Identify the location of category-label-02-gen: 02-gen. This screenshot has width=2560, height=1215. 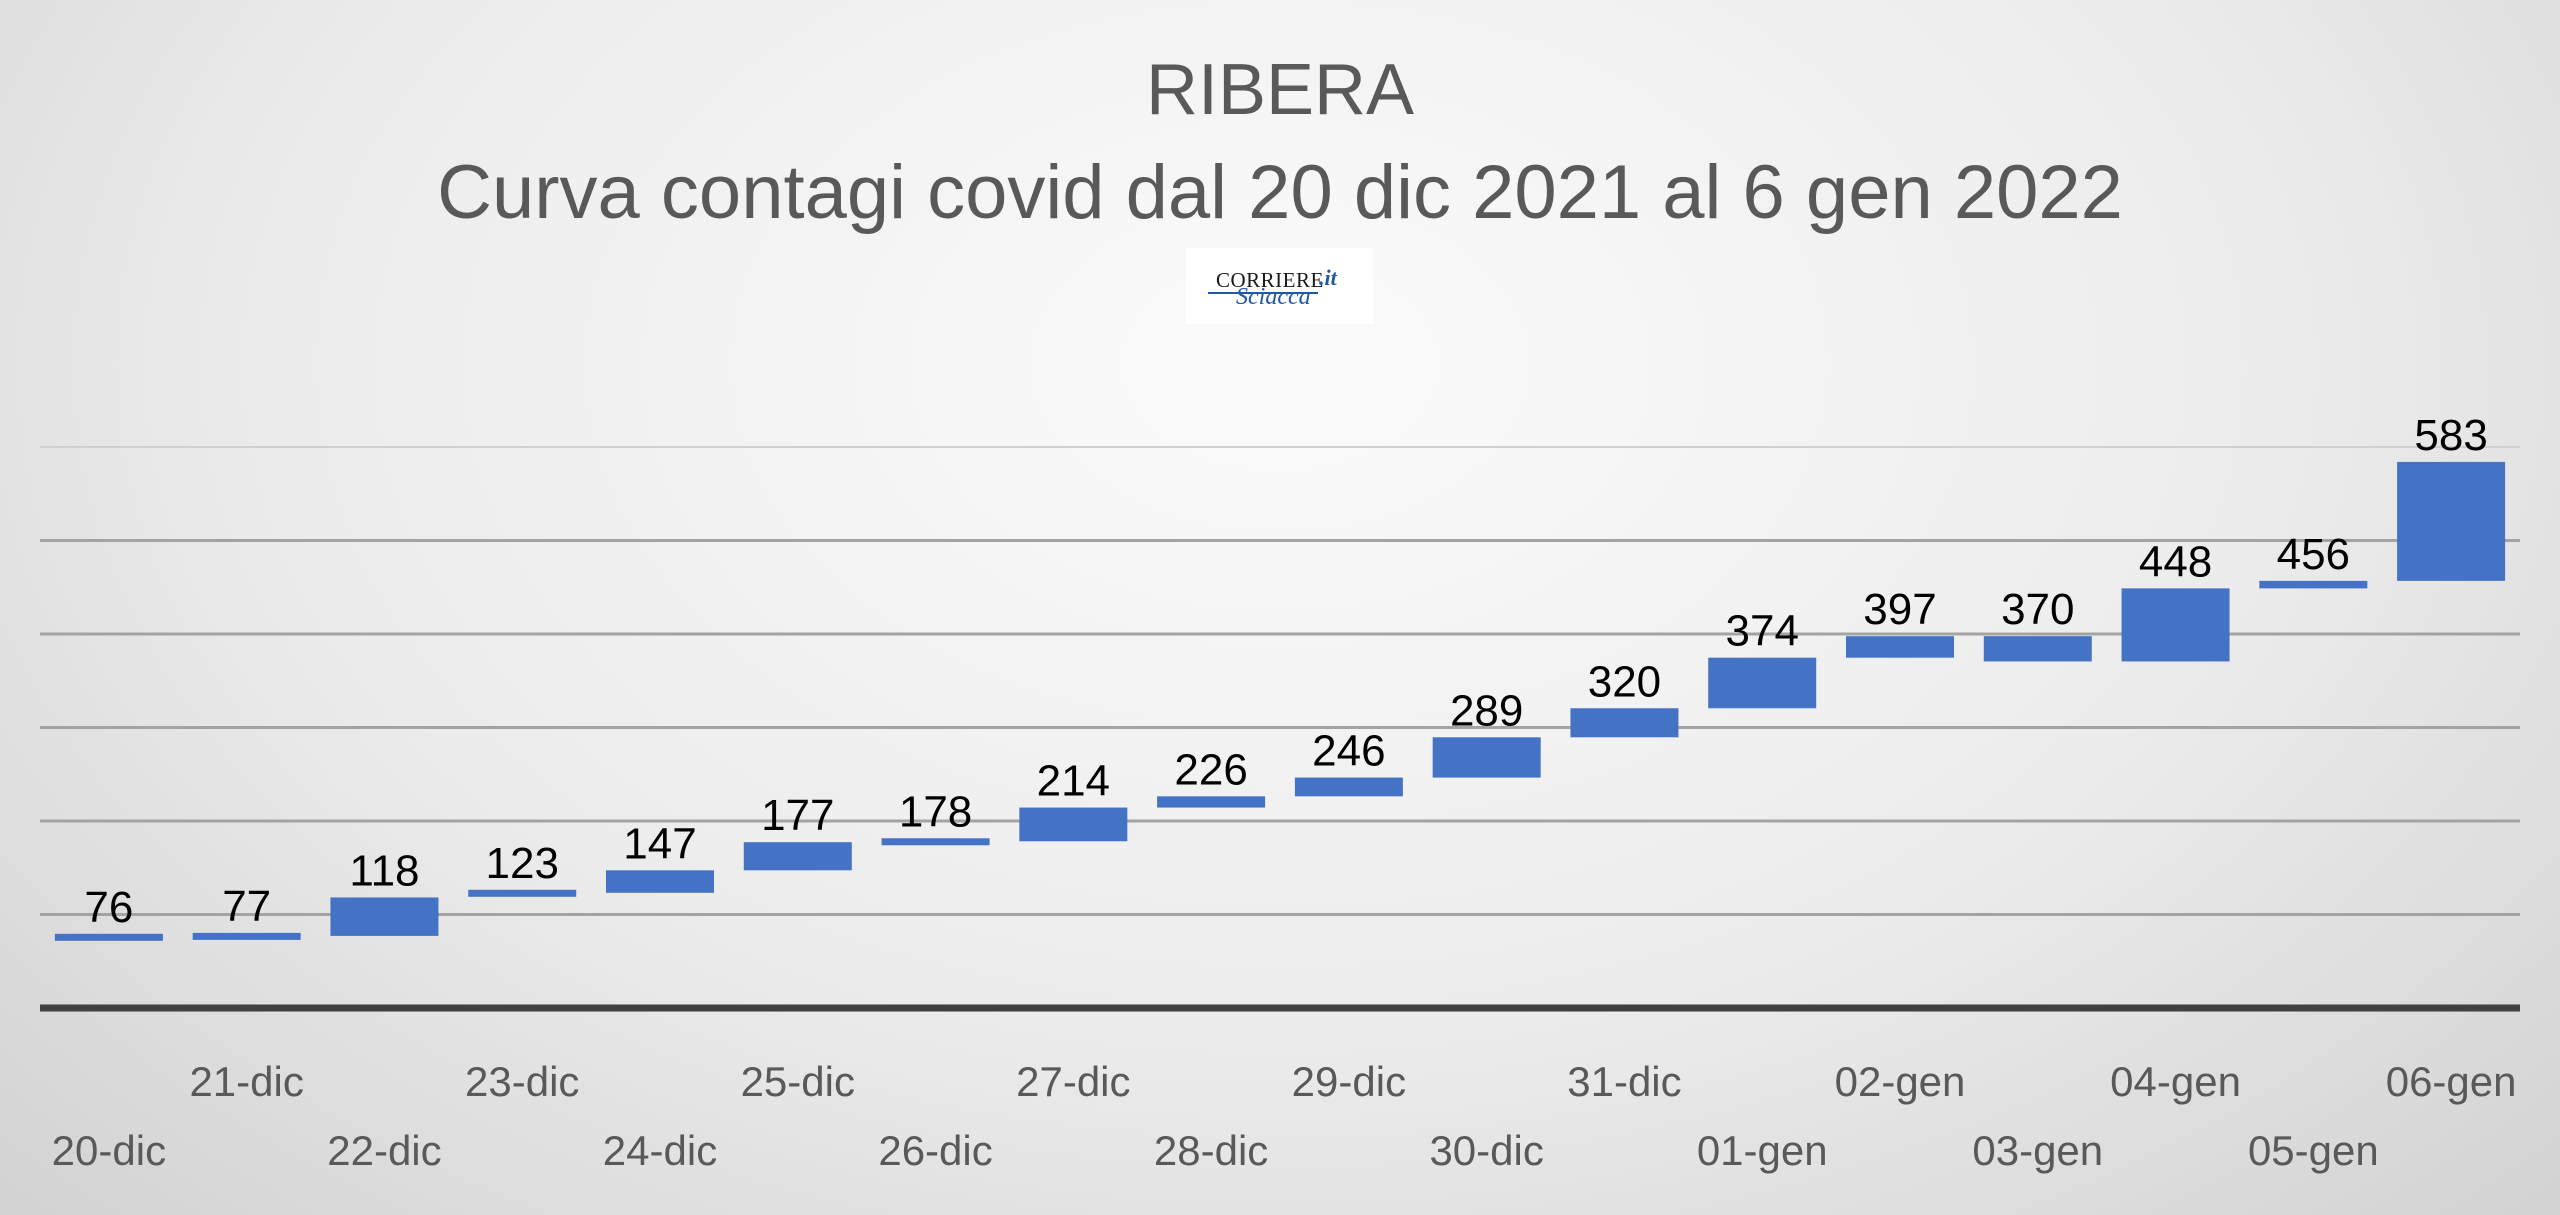
(1900, 1081).